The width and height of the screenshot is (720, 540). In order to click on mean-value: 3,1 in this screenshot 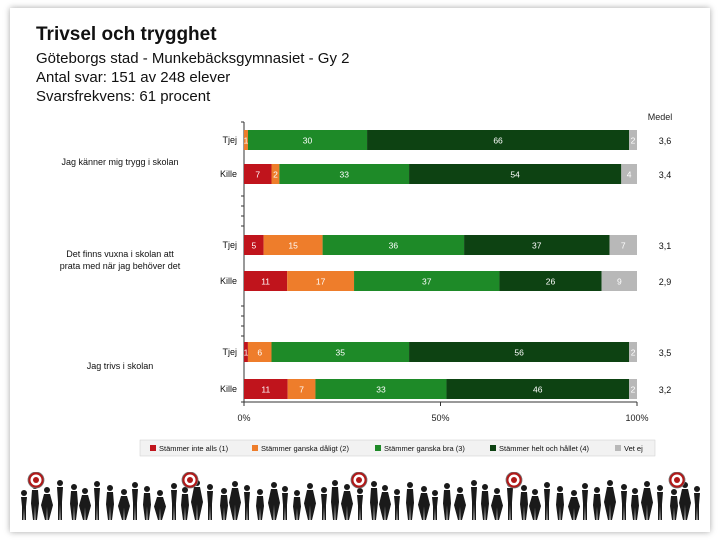, I will do `click(665, 246)`.